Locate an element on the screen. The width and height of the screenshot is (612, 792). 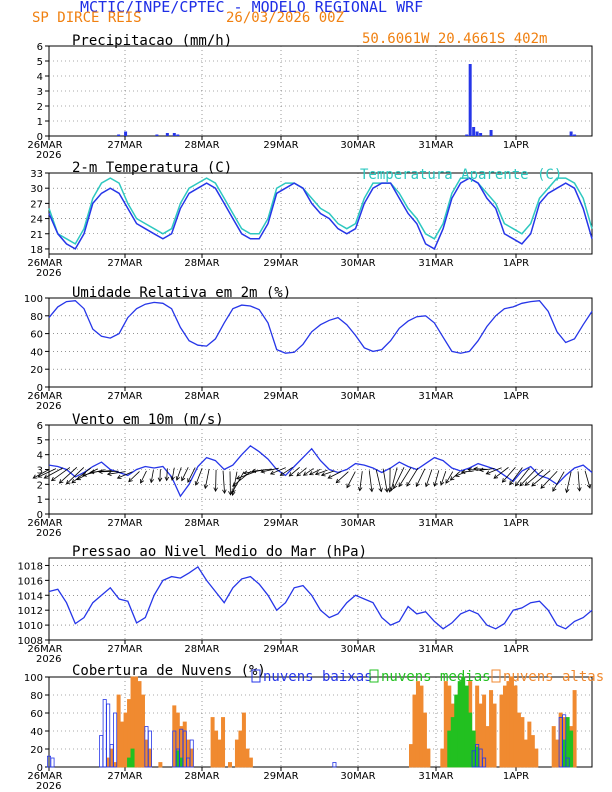
y-tick-label: 33 is located at coordinates (36, 174).